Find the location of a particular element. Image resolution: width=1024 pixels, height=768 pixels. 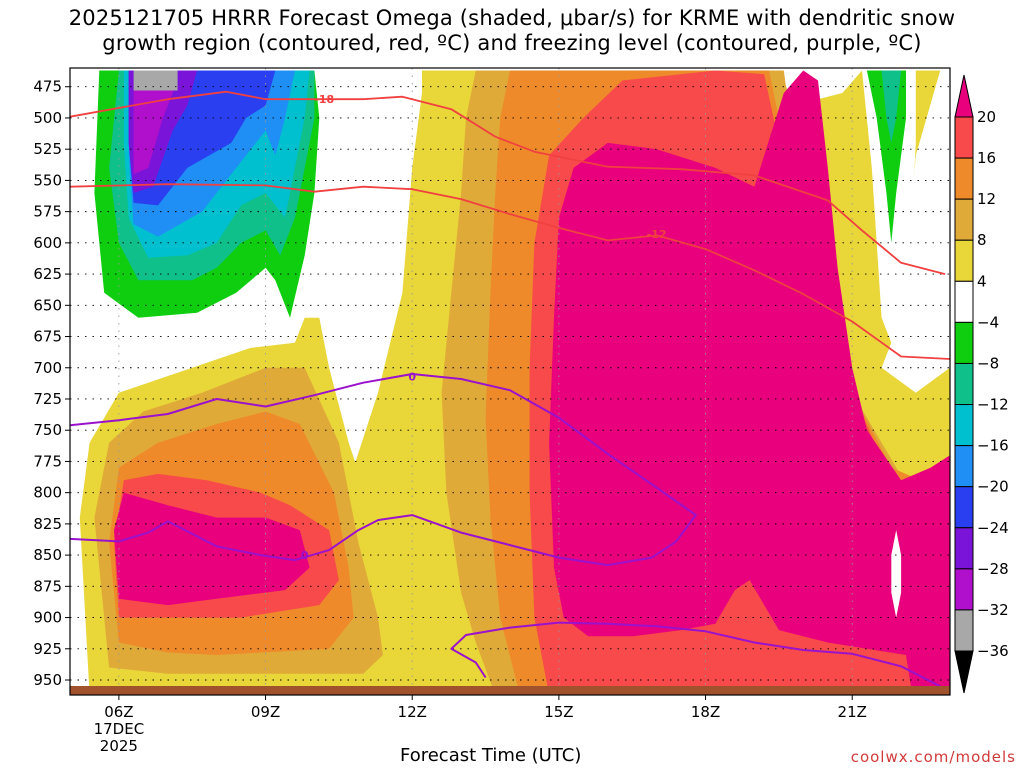

contour-freezing-lower is located at coordinates (695, 654).